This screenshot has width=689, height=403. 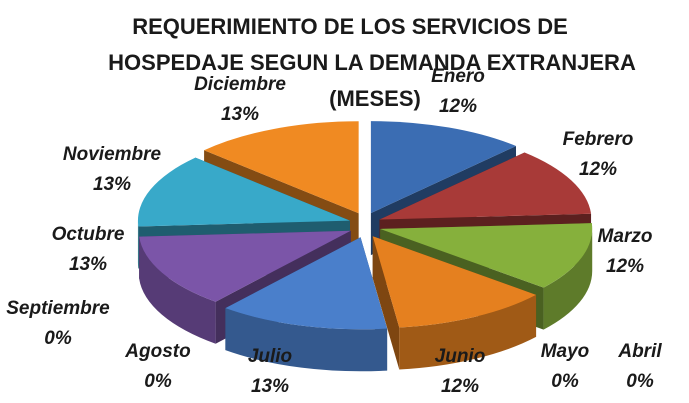 I want to click on data-label-name: Julio, so click(x=270, y=356).